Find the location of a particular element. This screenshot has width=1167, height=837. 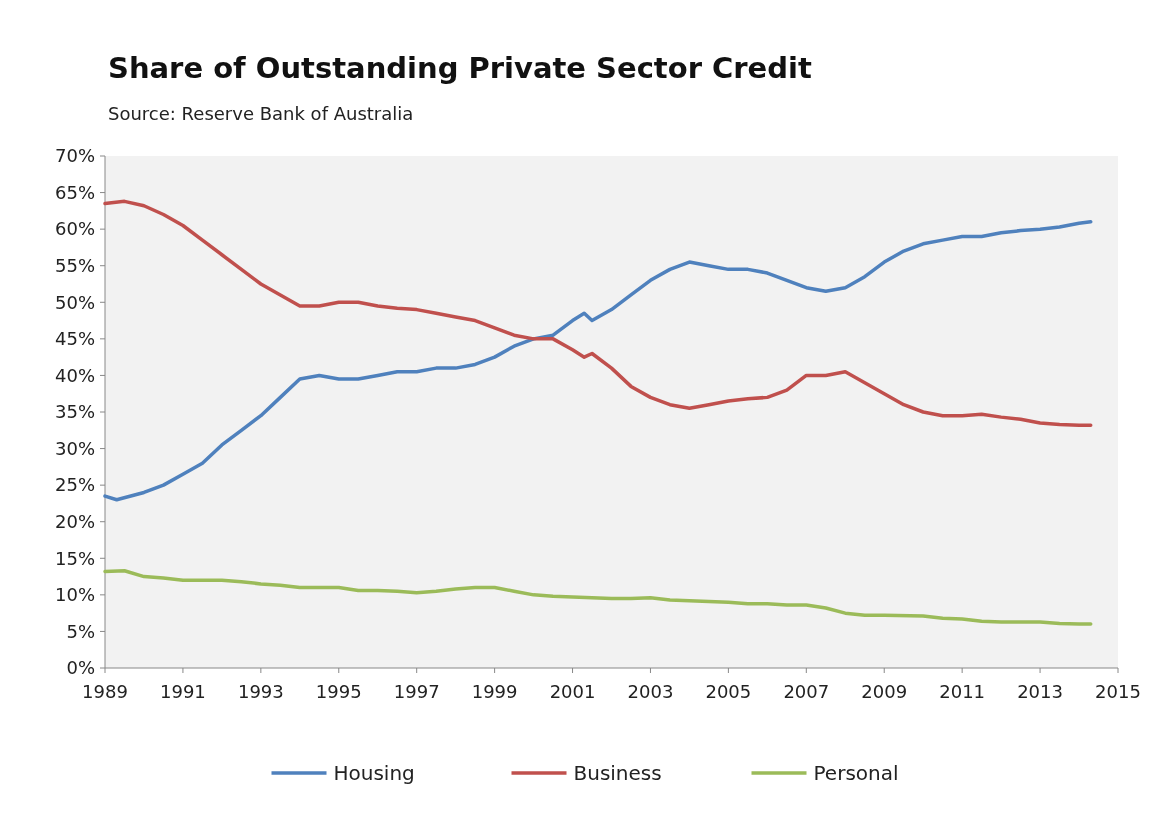

x-tick-label: 1991 is located at coordinates (183, 691).